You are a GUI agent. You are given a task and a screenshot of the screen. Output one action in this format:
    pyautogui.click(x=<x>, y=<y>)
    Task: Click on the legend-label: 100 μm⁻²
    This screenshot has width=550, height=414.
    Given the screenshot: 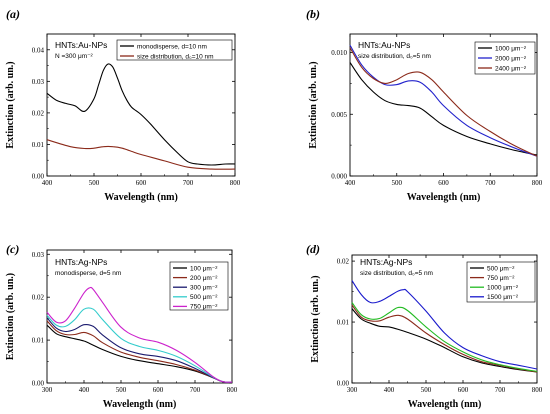 What is the action you would take?
    pyautogui.click(x=204, y=268)
    